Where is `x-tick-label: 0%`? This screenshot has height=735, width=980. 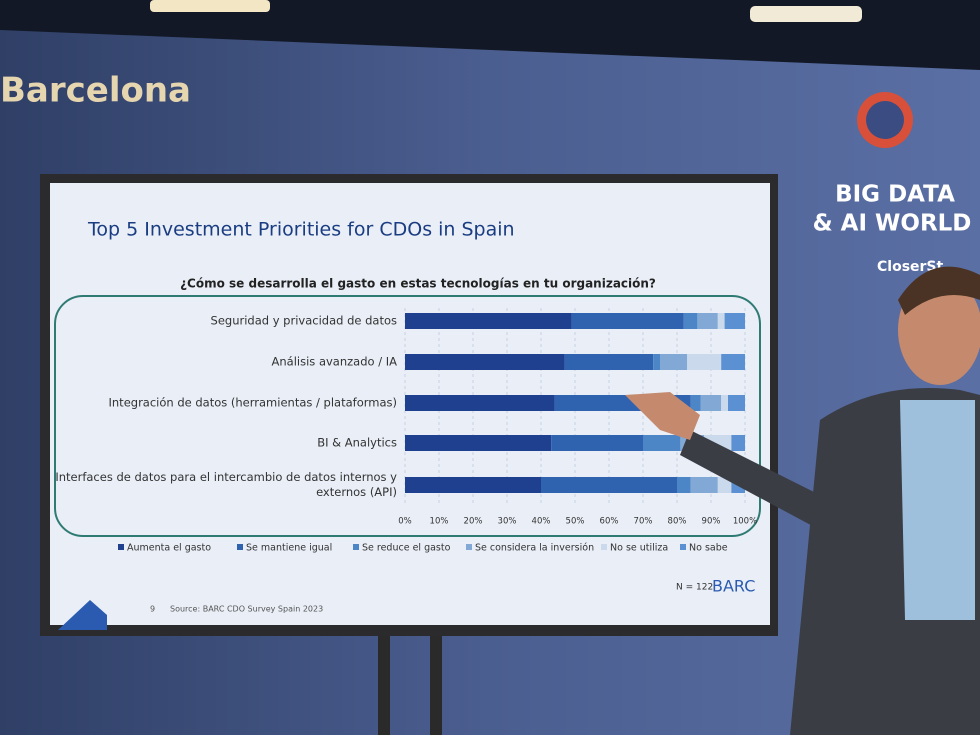 x-tick-label: 0% is located at coordinates (405, 522).